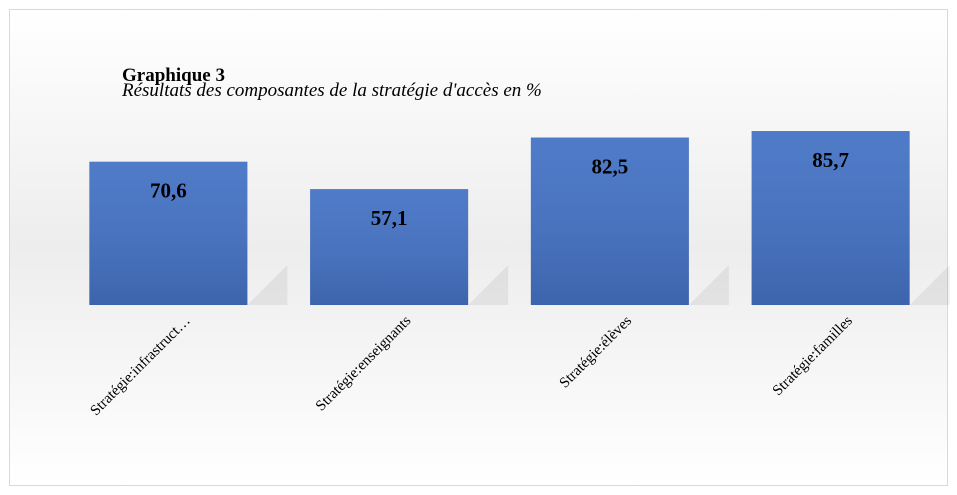  Describe the element at coordinates (173, 75) in the screenshot. I see `chart-title: Graphique 3` at that location.